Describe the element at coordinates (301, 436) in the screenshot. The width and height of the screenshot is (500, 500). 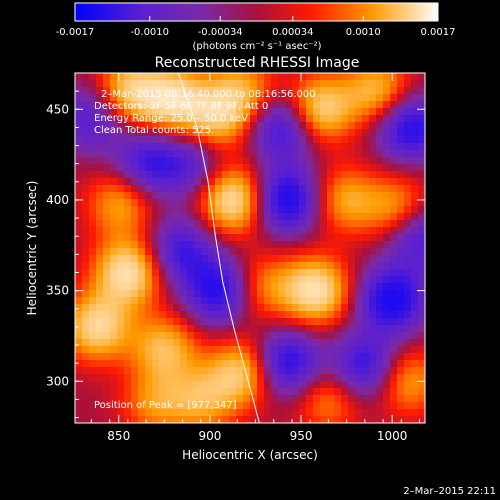
I see `x-tick-label: 950` at that location.